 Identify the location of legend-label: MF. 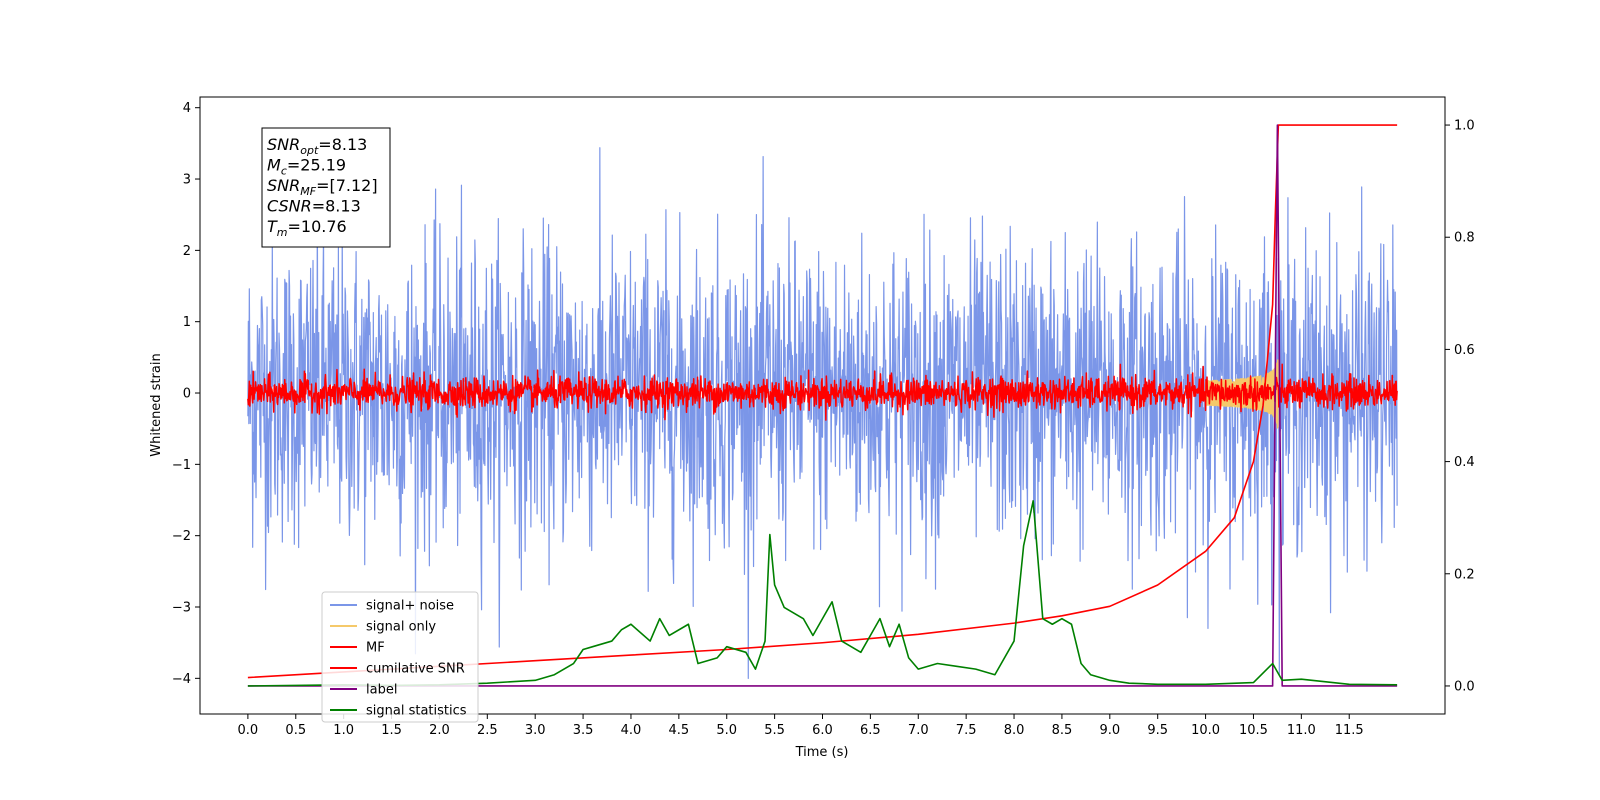
(375, 648).